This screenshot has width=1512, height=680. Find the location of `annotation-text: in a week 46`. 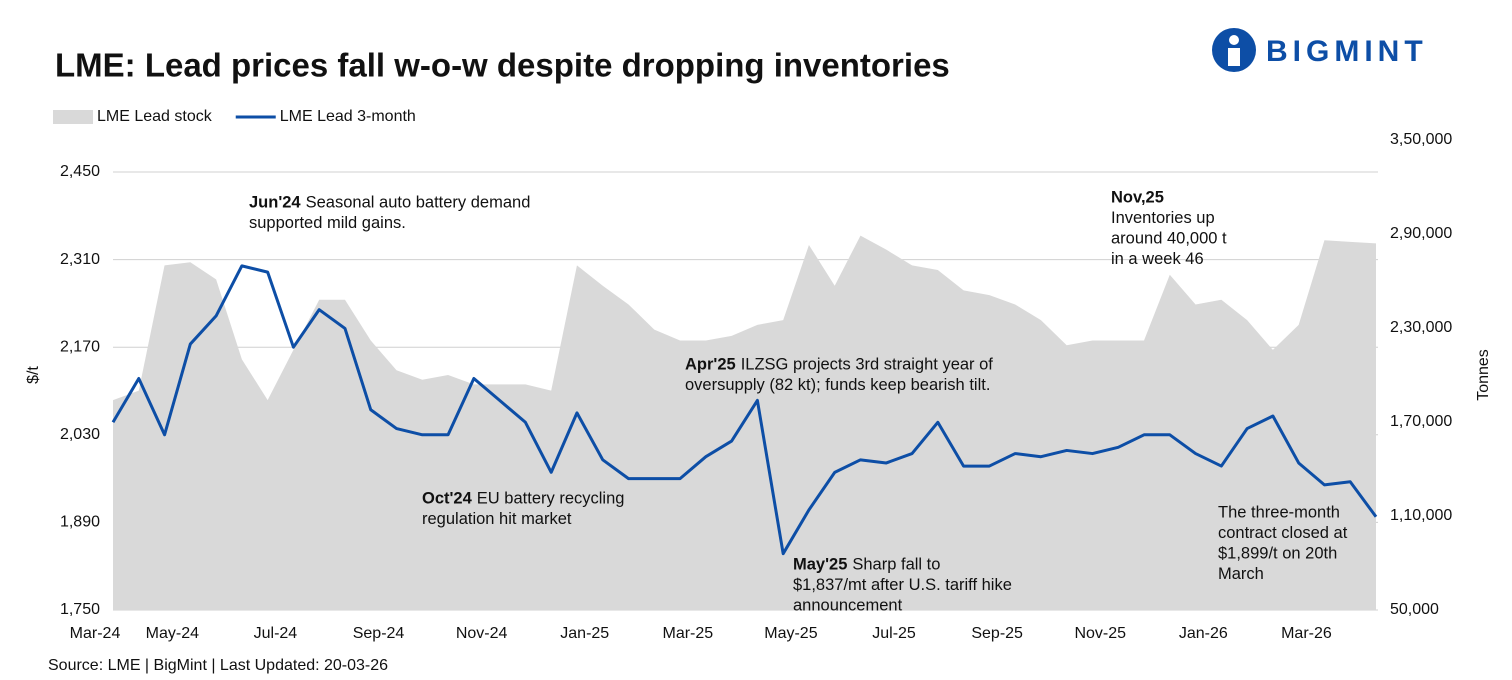

annotation-text: in a week 46 is located at coordinates (1157, 259).